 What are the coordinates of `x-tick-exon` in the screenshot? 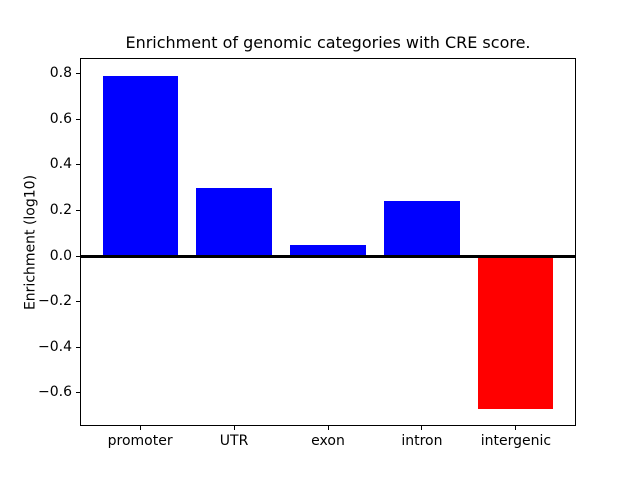 It's located at (328, 428).